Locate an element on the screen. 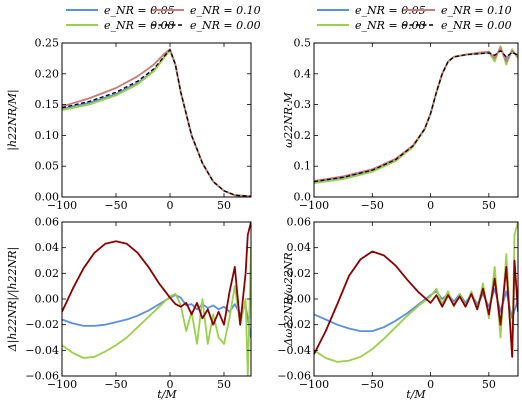 This screenshot has height=404, width=522. x-axis-label-left: t/M is located at coordinates (167, 394).